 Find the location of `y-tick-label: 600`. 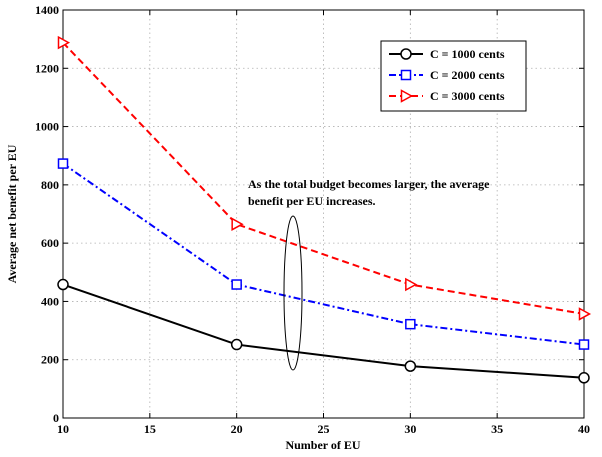

y-tick-label: 600 is located at coordinates (50, 243).